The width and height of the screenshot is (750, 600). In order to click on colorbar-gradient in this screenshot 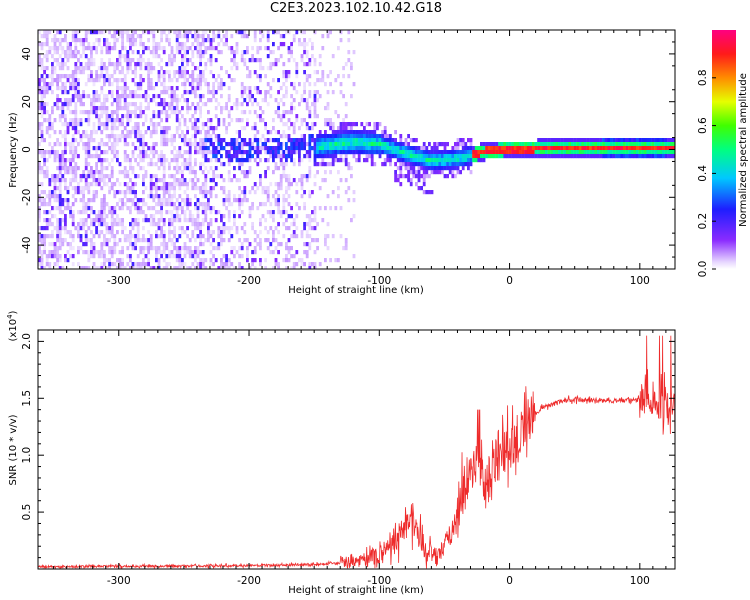, I will do `click(724, 149)`.